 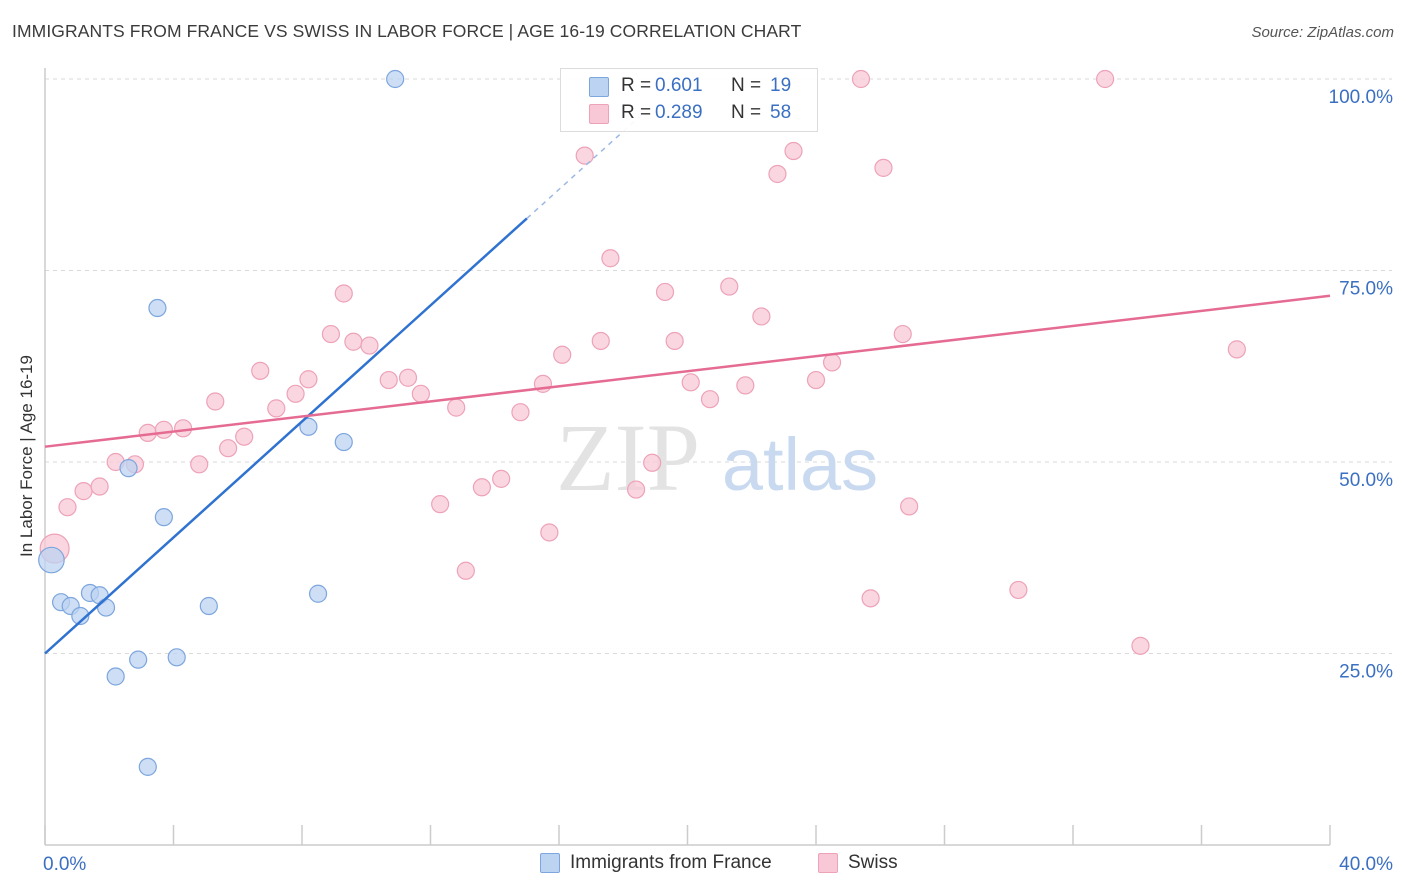 What do you see at coordinates (1366, 864) in the screenshot?
I see `x-tick-label: 40.0%` at bounding box center [1366, 864].